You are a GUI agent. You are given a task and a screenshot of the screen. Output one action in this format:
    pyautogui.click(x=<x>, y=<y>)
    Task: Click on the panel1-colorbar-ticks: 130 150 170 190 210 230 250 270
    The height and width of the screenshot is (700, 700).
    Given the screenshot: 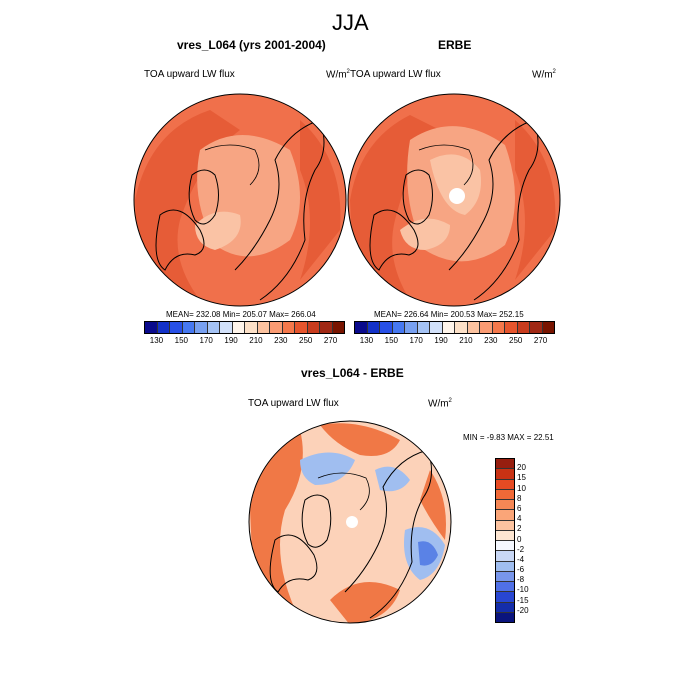 What is the action you would take?
    pyautogui.click(x=243, y=341)
    